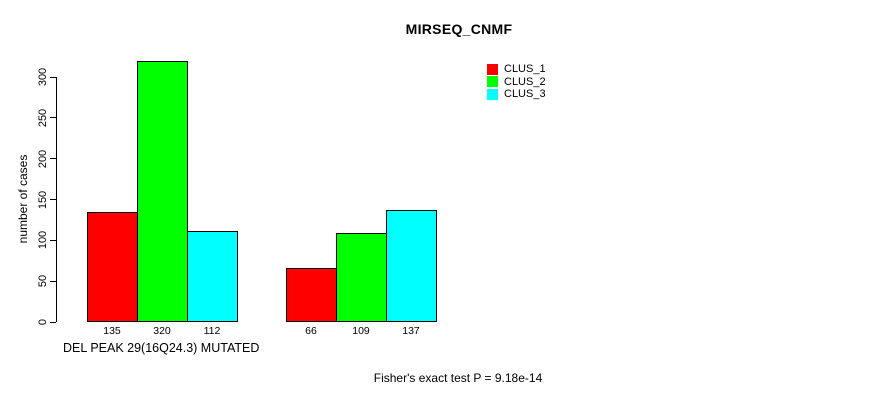 The height and width of the screenshot is (400, 890). What do you see at coordinates (43, 281) in the screenshot?
I see `y-tick-label: 50` at bounding box center [43, 281].